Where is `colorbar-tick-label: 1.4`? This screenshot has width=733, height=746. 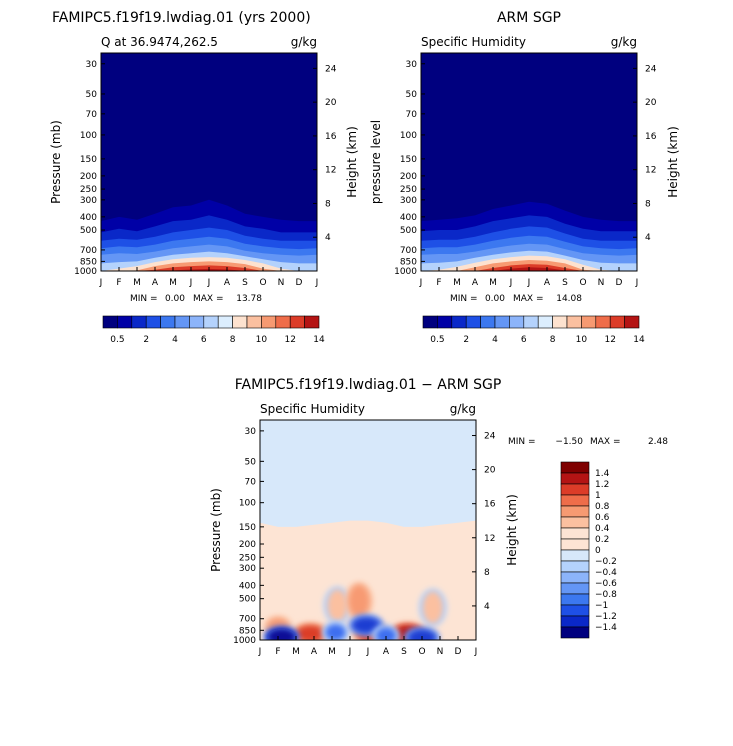
colorbar-tick-label: 1.4 is located at coordinates (602, 474).